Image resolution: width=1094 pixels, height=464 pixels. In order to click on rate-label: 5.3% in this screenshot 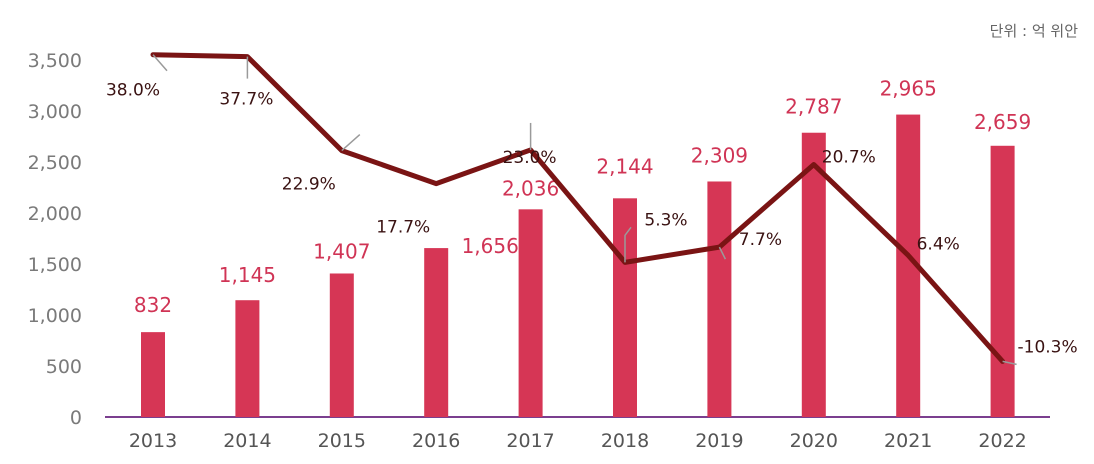, I will do `click(665, 220)`.